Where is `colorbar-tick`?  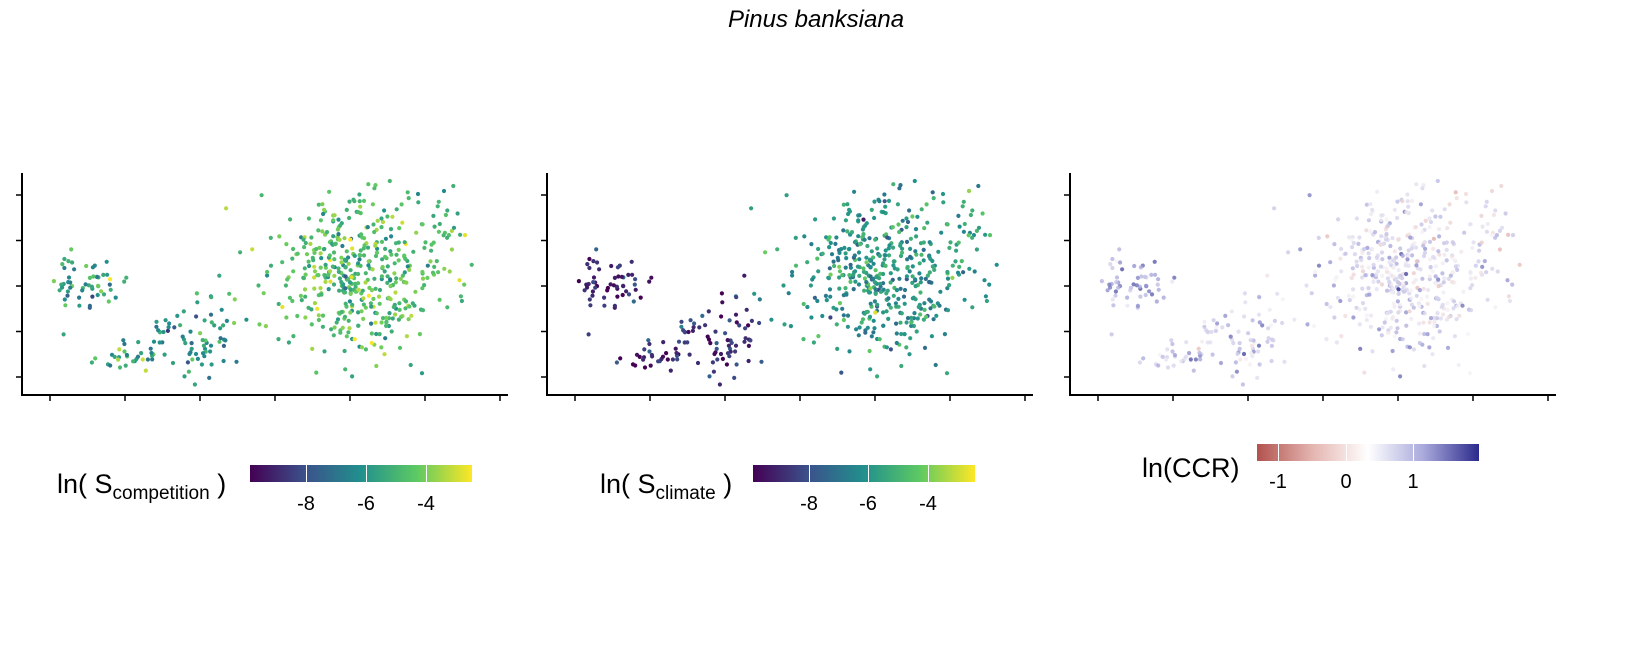 colorbar-tick is located at coordinates (1278, 452).